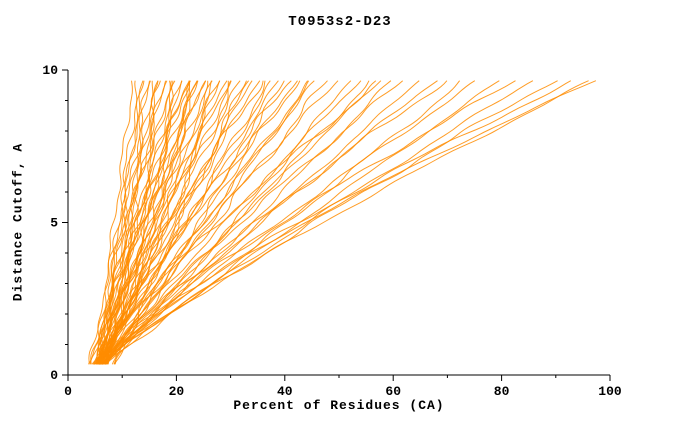 Image resolution: width=680 pixels, height=440 pixels. Describe the element at coordinates (50, 70) in the screenshot. I see `y-tick-label: 10` at that location.